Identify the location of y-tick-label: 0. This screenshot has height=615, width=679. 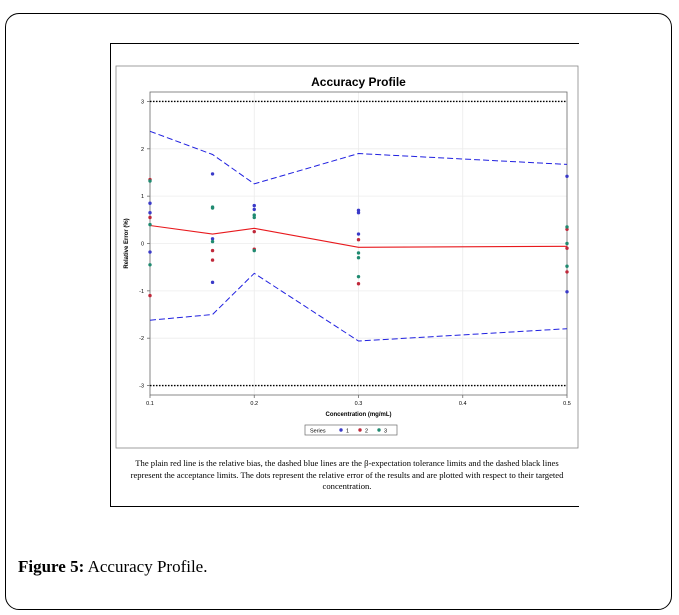
(142, 245).